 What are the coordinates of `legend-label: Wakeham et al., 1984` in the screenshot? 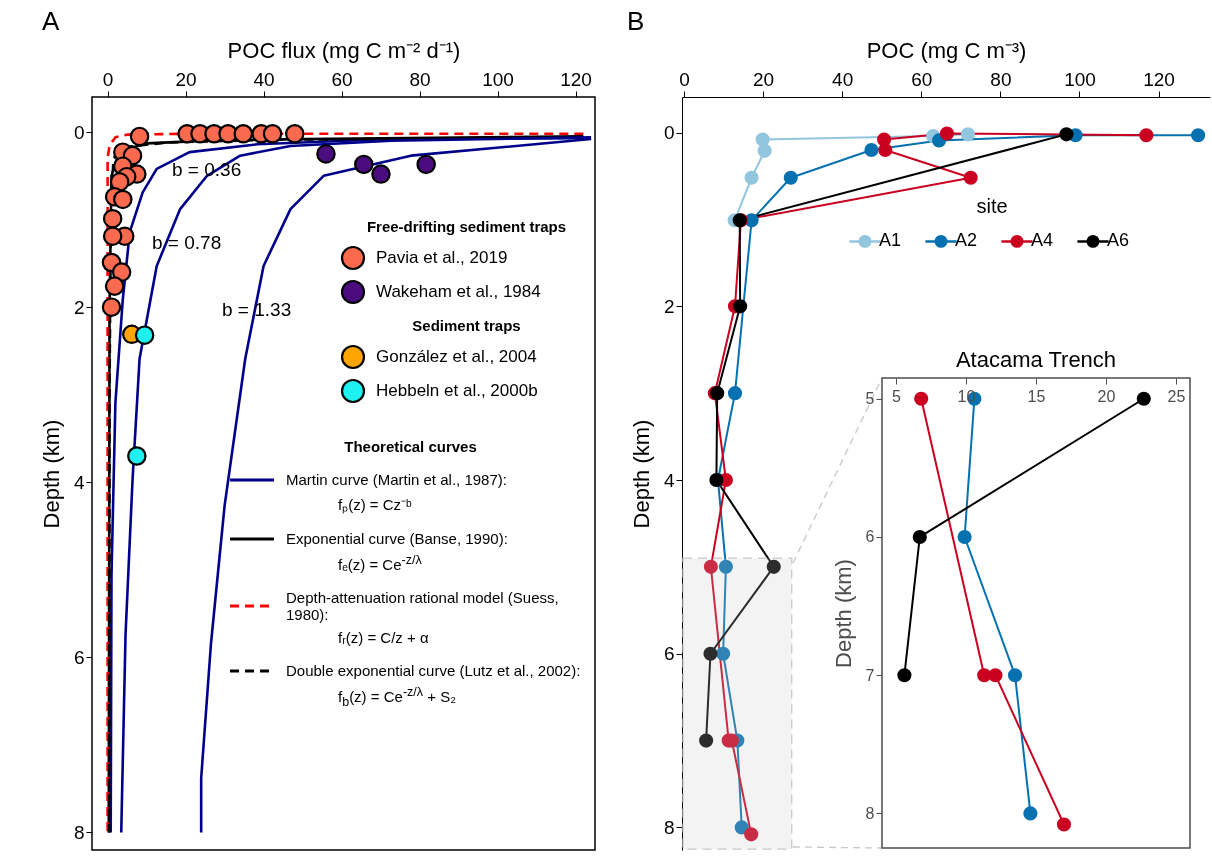 It's located at (458, 292).